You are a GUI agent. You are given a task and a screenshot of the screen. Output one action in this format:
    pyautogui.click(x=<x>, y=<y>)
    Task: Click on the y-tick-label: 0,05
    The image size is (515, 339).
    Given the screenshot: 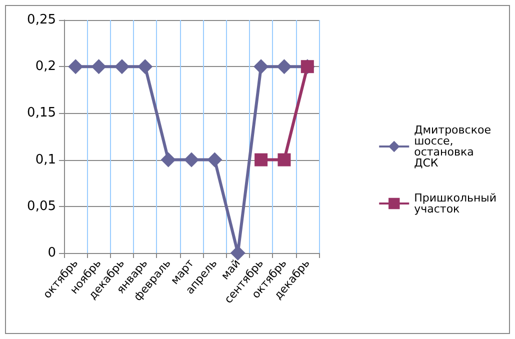 What is the action you would take?
    pyautogui.click(x=41, y=206)
    